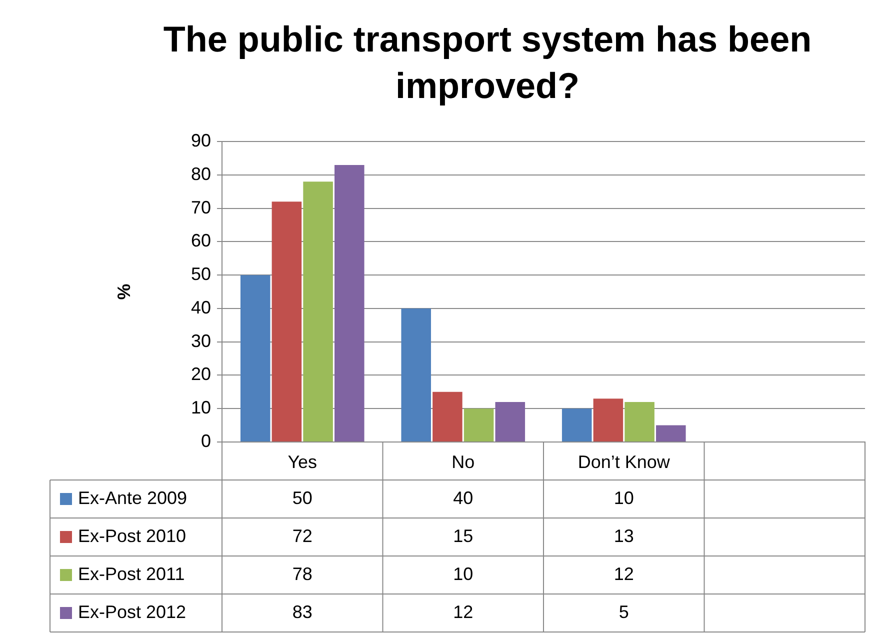 Image resolution: width=878 pixels, height=640 pixels. Describe the element at coordinates (132, 536) in the screenshot. I see `legend-label: Ex-Post 2010` at that location.